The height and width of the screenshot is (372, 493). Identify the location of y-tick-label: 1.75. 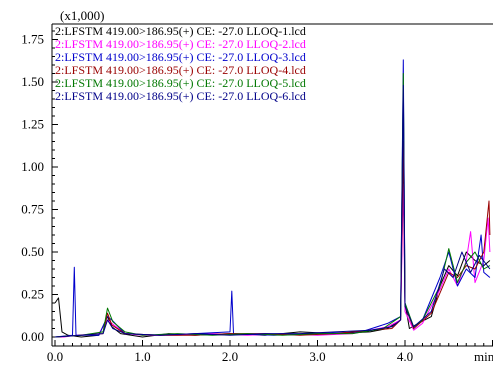
(32, 39).